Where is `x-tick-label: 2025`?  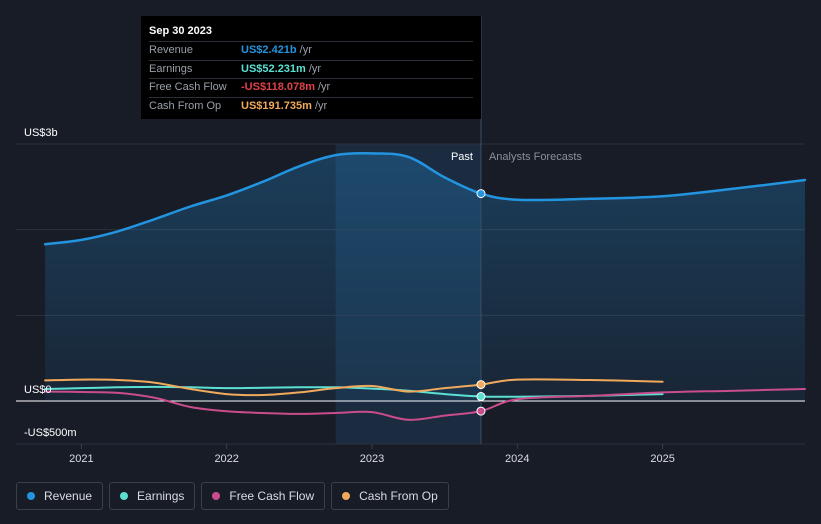
x-tick-label: 2025 is located at coordinates (662, 459).